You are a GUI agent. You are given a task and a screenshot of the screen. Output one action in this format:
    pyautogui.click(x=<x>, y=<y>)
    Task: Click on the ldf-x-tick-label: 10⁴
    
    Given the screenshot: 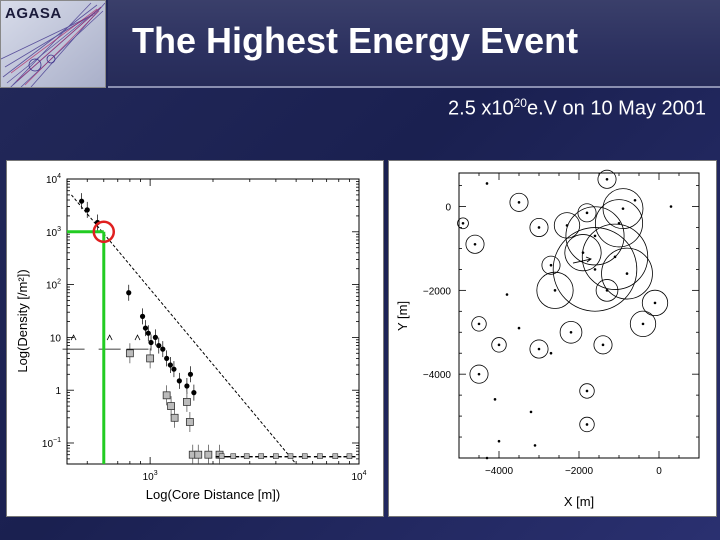 What is the action you would take?
    pyautogui.click(x=358, y=476)
    